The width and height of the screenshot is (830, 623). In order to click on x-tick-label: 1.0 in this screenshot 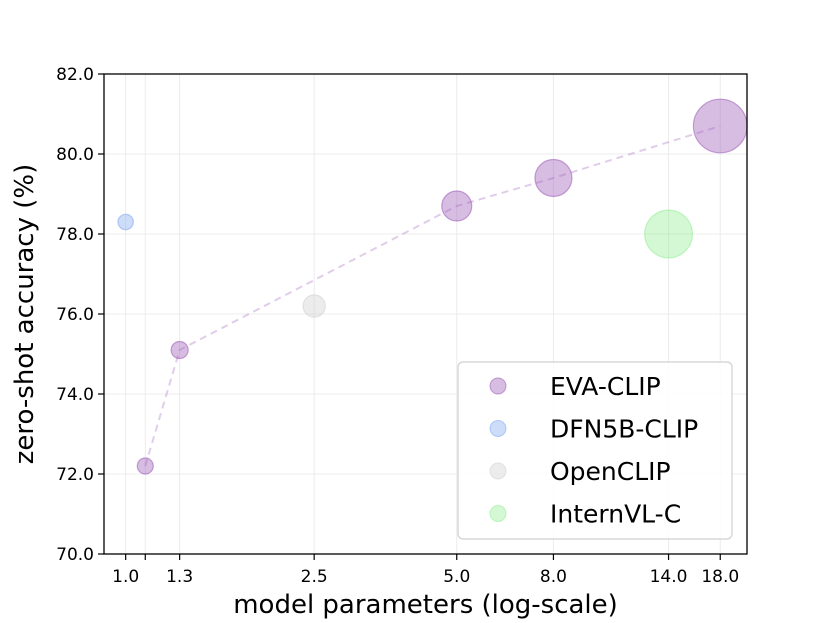, I will do `click(125, 577)`.